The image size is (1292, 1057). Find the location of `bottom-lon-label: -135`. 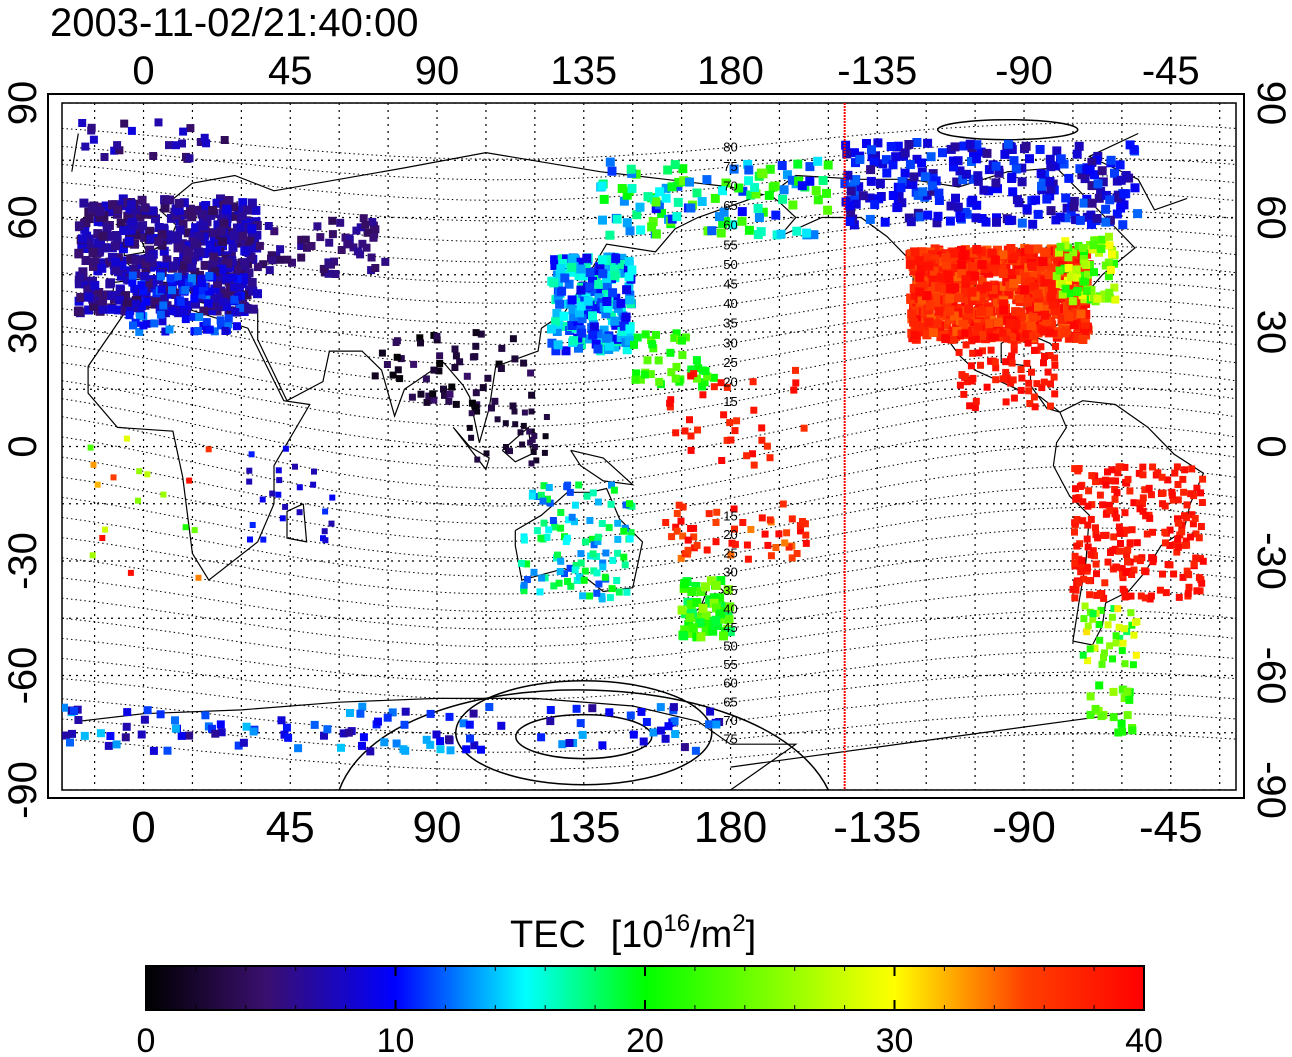

bottom-lon-label: -135 is located at coordinates (877, 827).